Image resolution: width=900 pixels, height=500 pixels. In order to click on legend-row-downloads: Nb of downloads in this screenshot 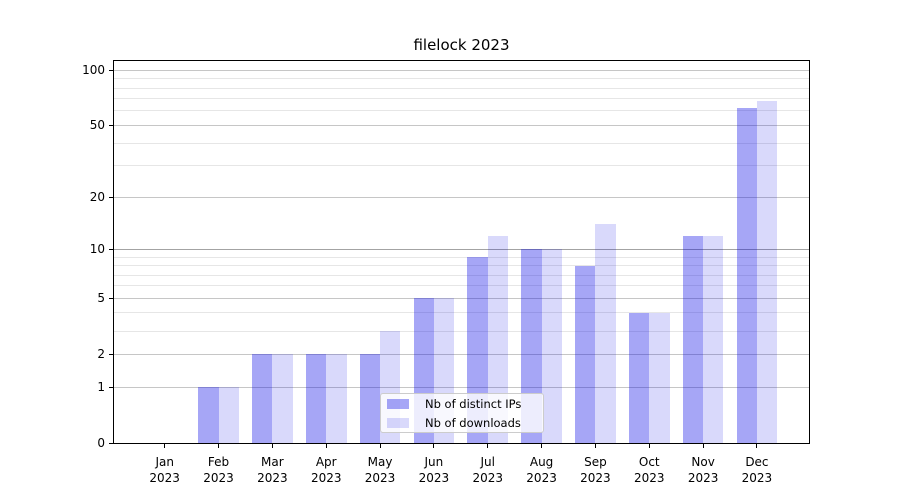, I will do `click(462, 422)`.